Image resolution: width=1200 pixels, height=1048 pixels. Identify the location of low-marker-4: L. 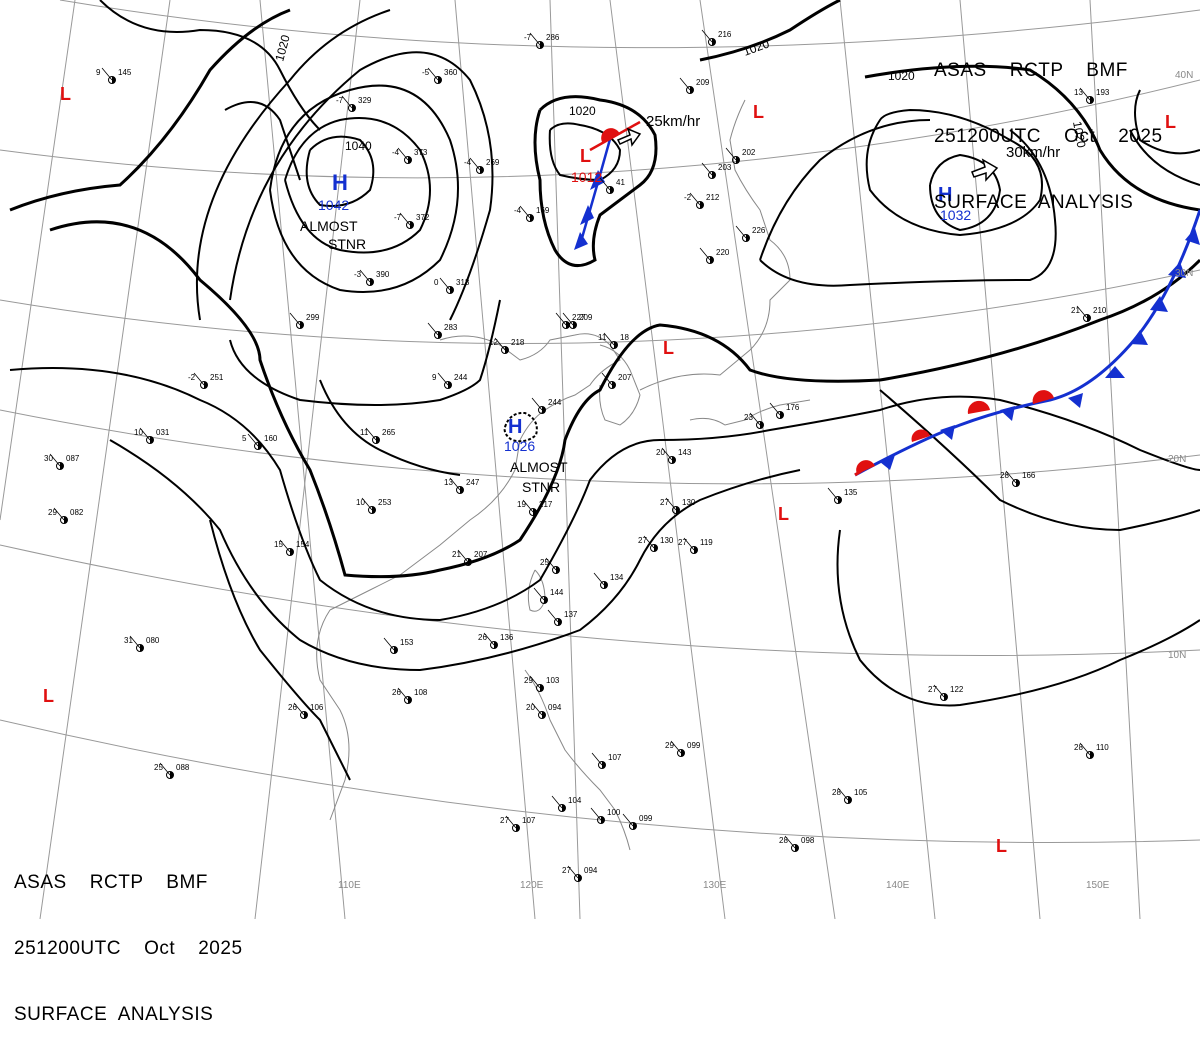
(668, 348).